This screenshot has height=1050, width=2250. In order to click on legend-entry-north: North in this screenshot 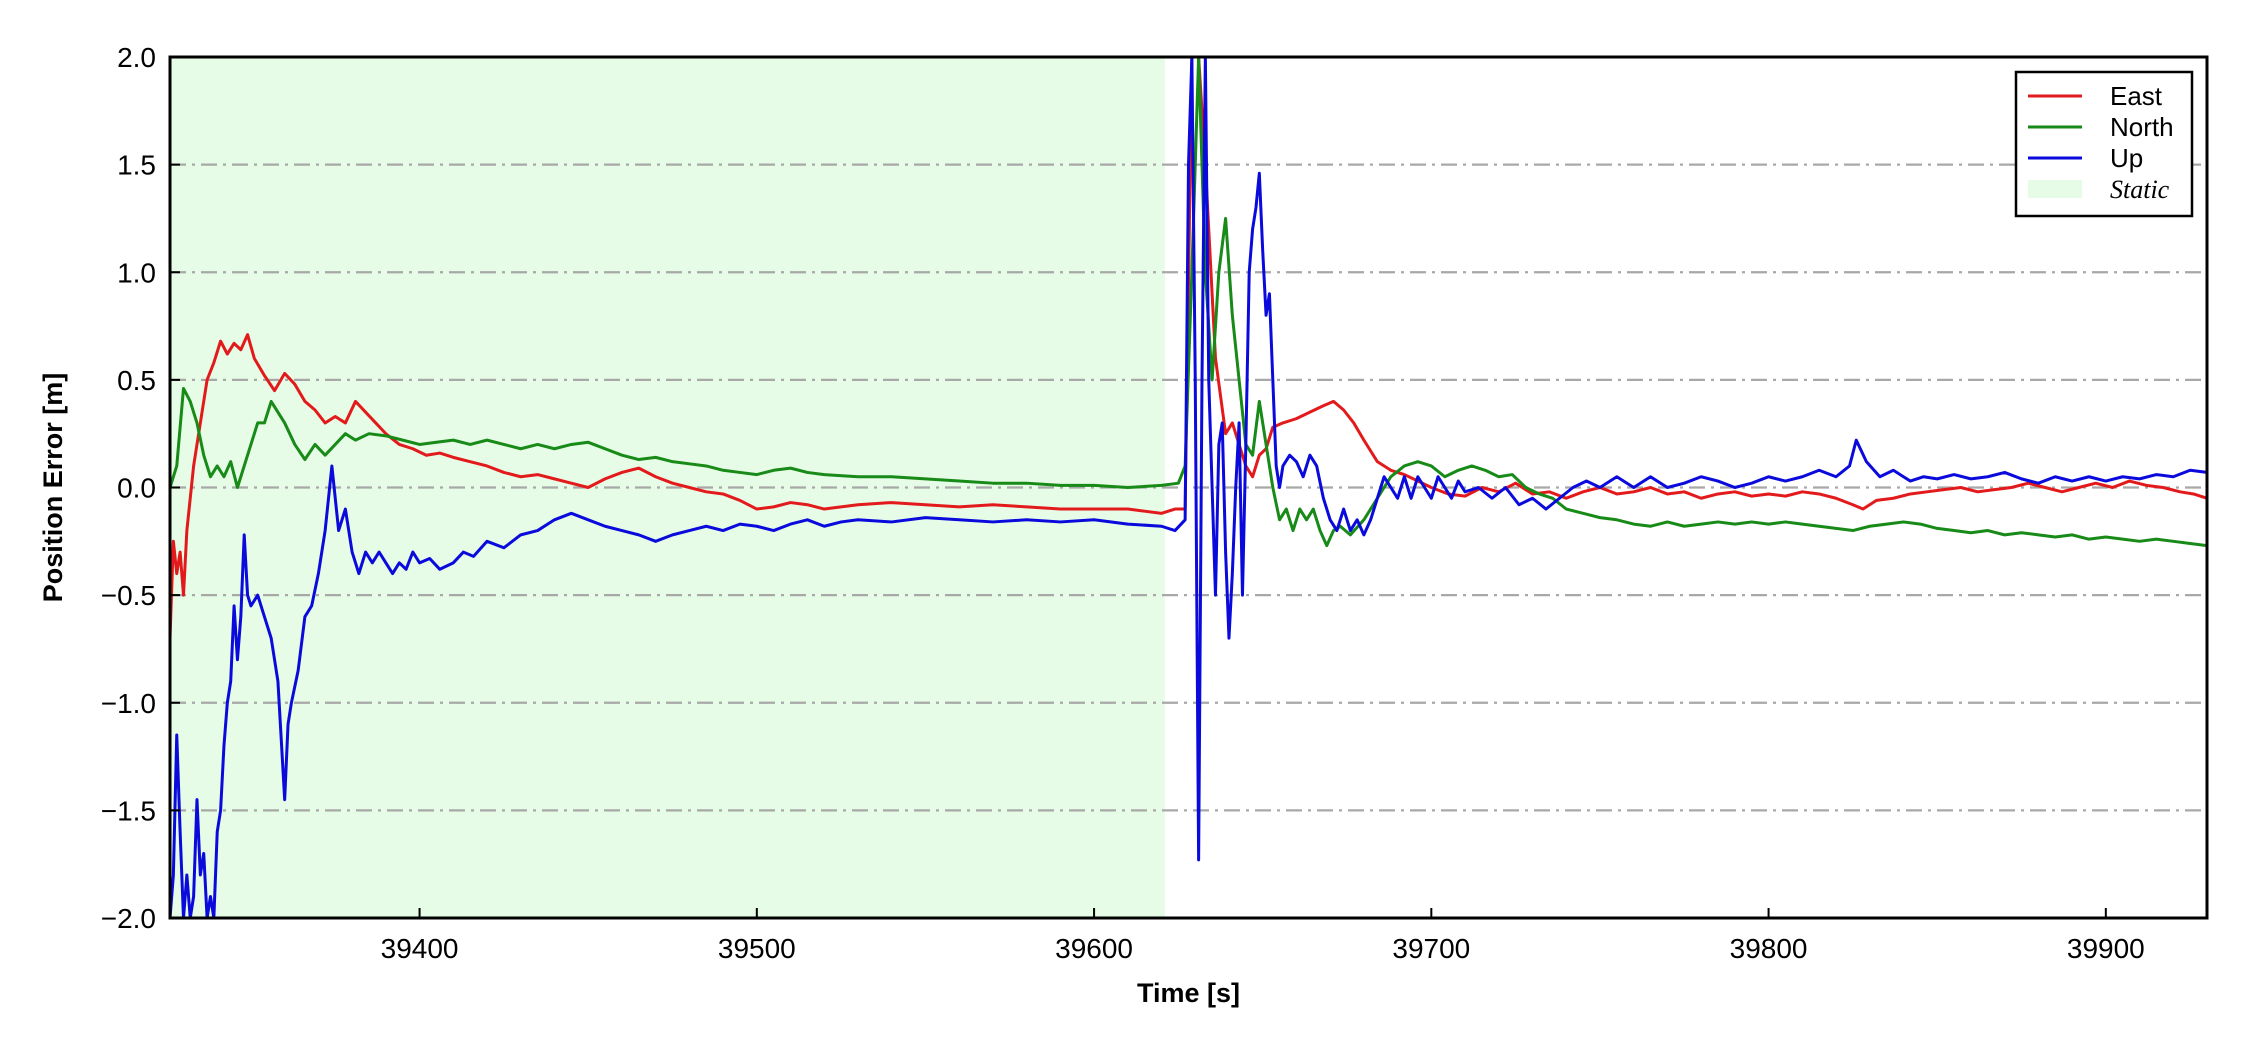, I will do `click(2142, 127)`.